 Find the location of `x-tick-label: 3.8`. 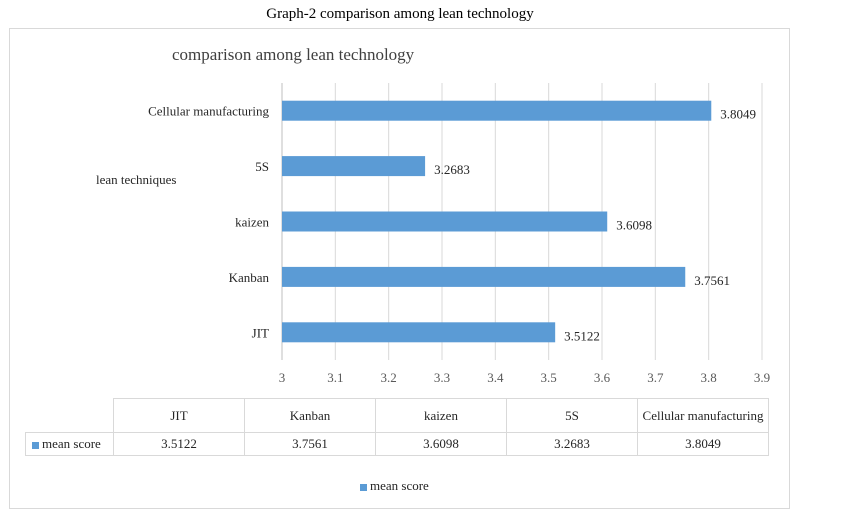

x-tick-label: 3.8 is located at coordinates (709, 377).